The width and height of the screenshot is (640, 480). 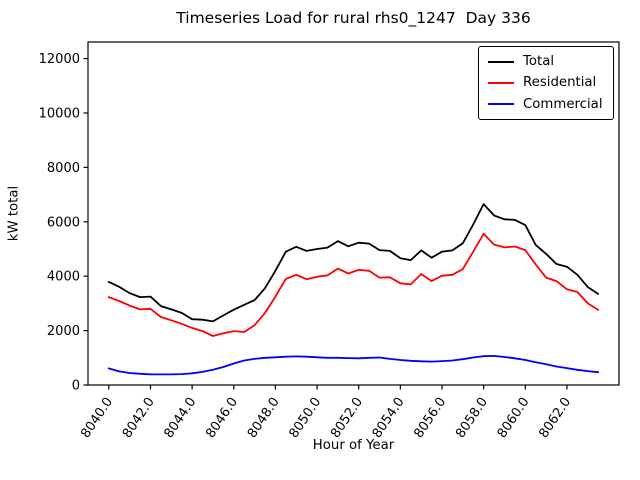 What do you see at coordinates (539, 61) in the screenshot?
I see `legend-label-total: Total` at bounding box center [539, 61].